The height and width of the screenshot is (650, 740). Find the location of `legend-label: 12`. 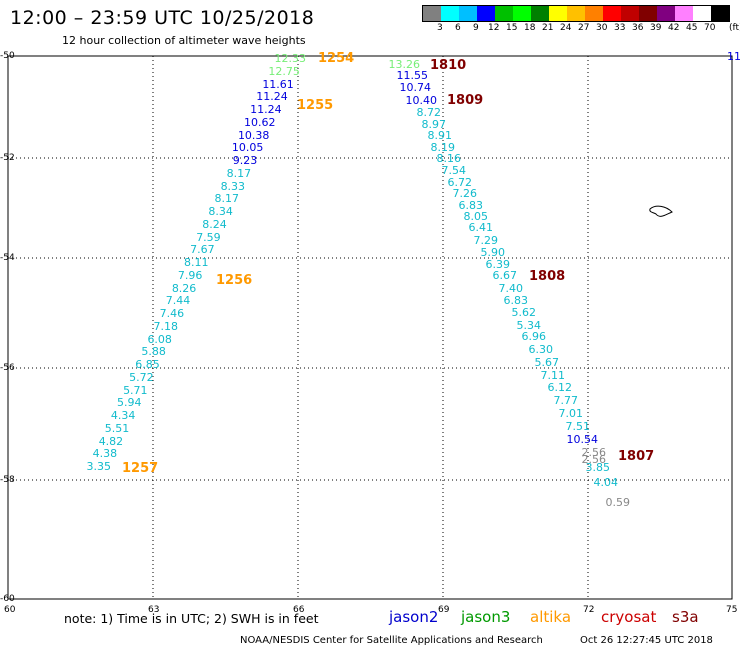

legend-label: 12 is located at coordinates (494, 28).